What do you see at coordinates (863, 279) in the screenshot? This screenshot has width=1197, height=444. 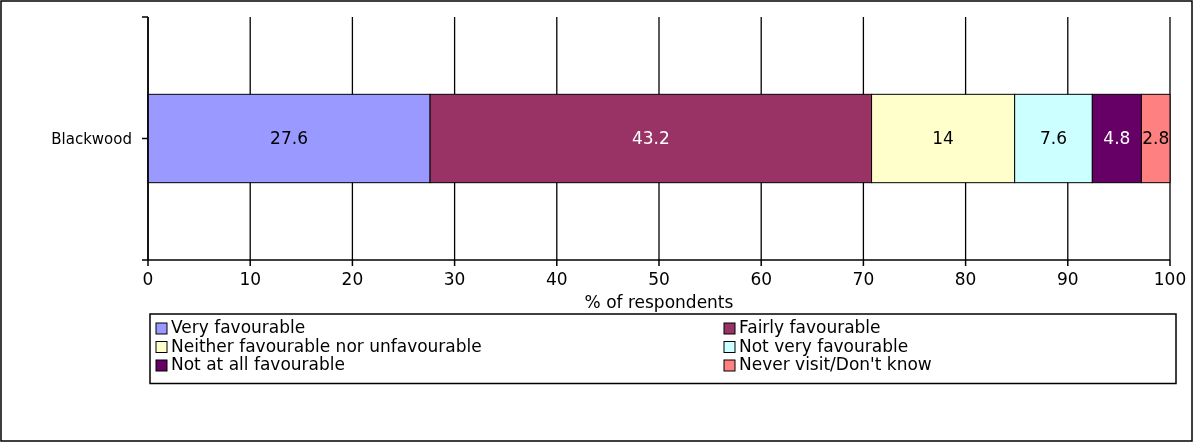 I see `x-tick-label: 70` at bounding box center [863, 279].